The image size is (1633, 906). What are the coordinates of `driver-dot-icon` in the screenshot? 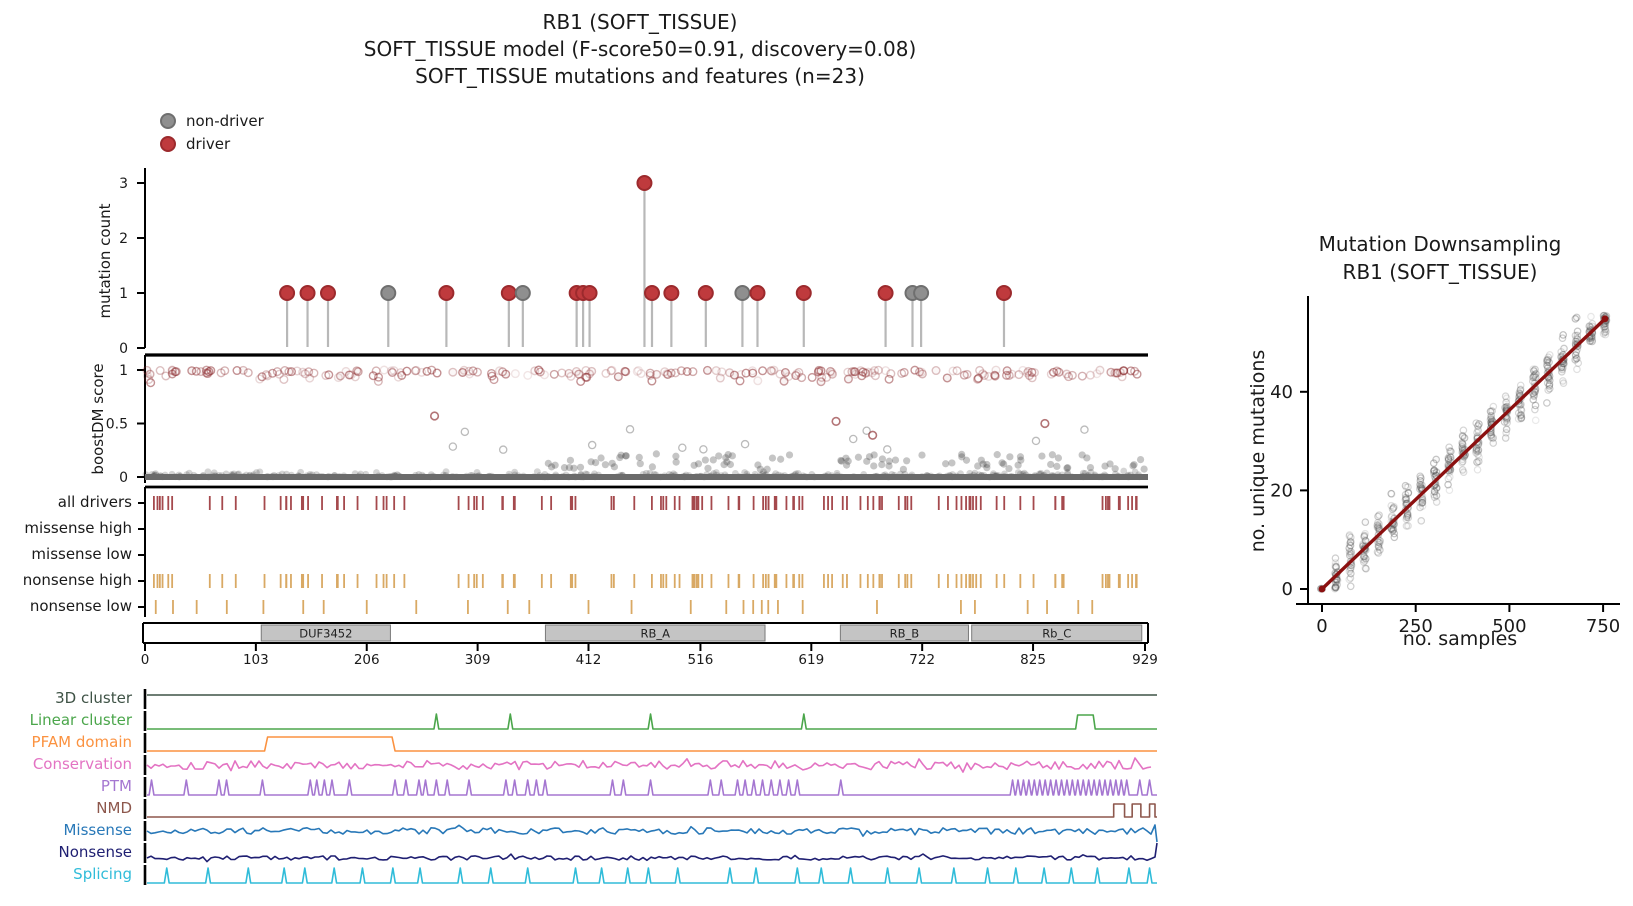 It's located at (168, 144).